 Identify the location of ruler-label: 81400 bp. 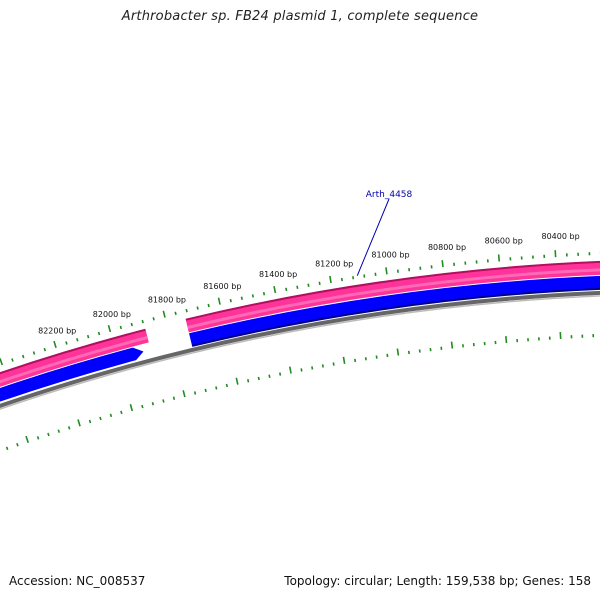
(278, 274).